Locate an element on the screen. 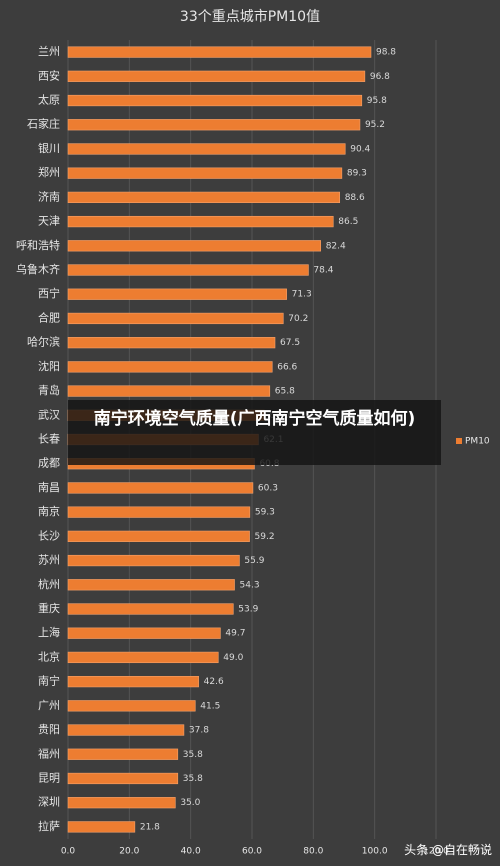 The height and width of the screenshot is (866, 500). y-tick-label: 长沙 is located at coordinates (49, 535).